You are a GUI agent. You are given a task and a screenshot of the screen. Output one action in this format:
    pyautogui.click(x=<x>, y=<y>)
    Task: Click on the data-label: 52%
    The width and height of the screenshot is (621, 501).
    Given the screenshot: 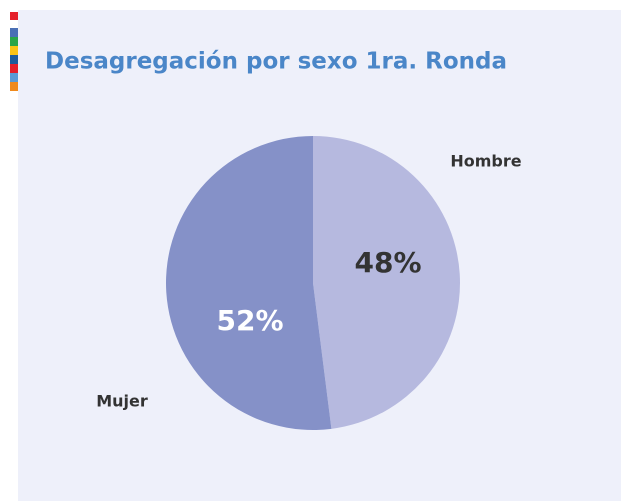 What is the action you would take?
    pyautogui.click(x=249, y=320)
    